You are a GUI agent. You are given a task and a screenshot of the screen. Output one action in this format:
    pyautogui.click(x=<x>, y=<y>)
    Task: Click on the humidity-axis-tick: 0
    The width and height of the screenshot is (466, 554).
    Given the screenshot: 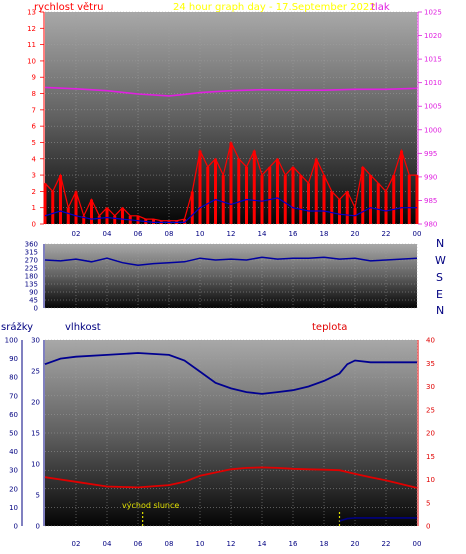 What is the action you would take?
    pyautogui.click(x=16, y=527)
    